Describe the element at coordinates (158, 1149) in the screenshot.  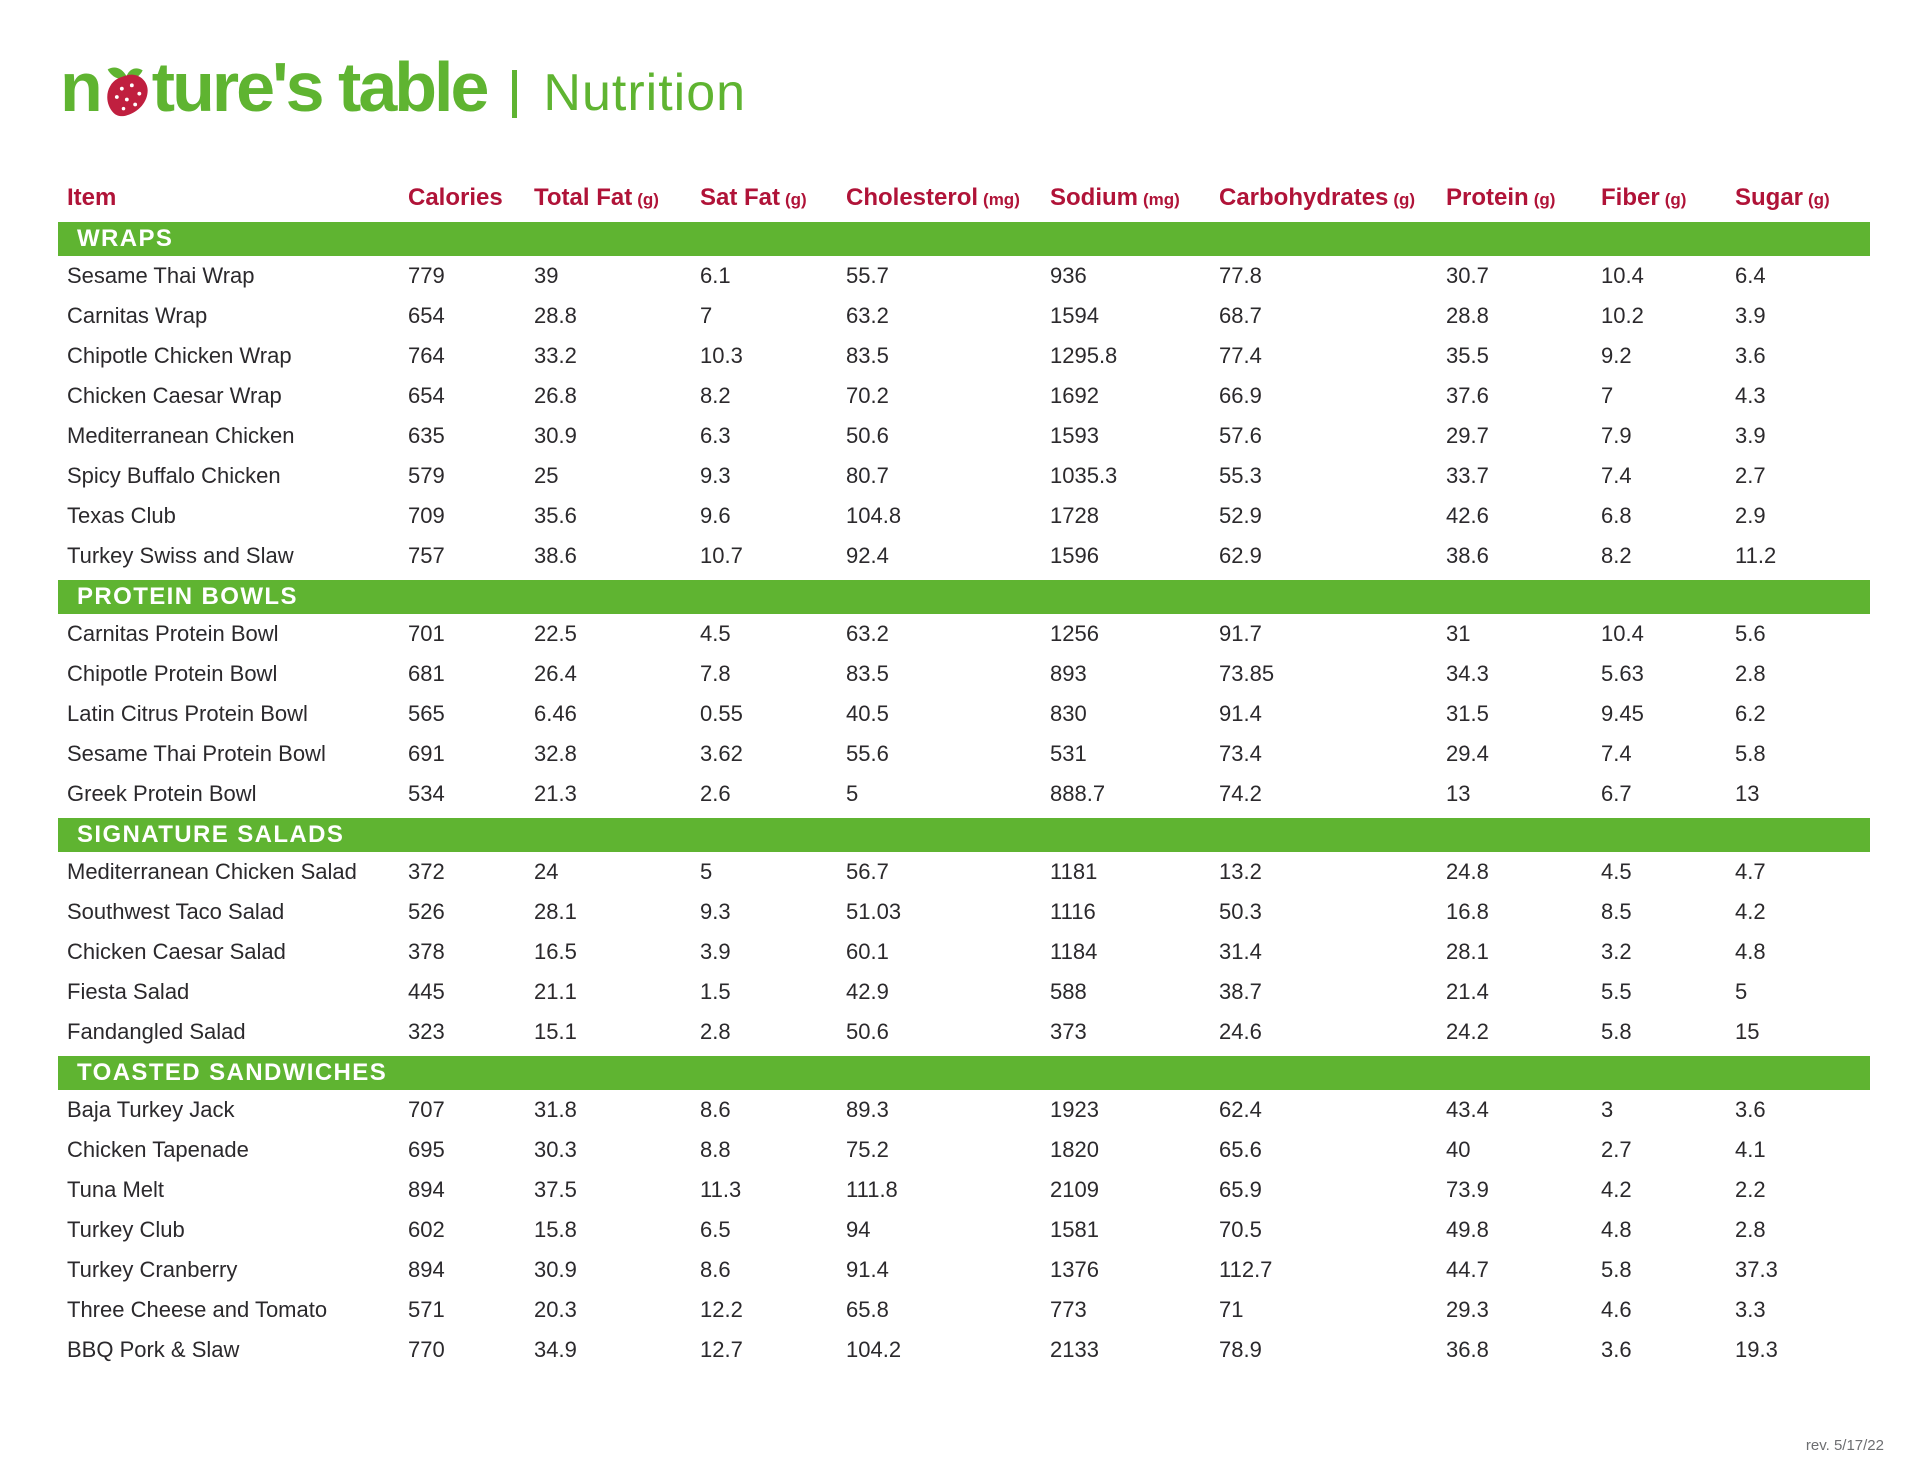
I see `item-name: Chicken Tapenade` at that location.